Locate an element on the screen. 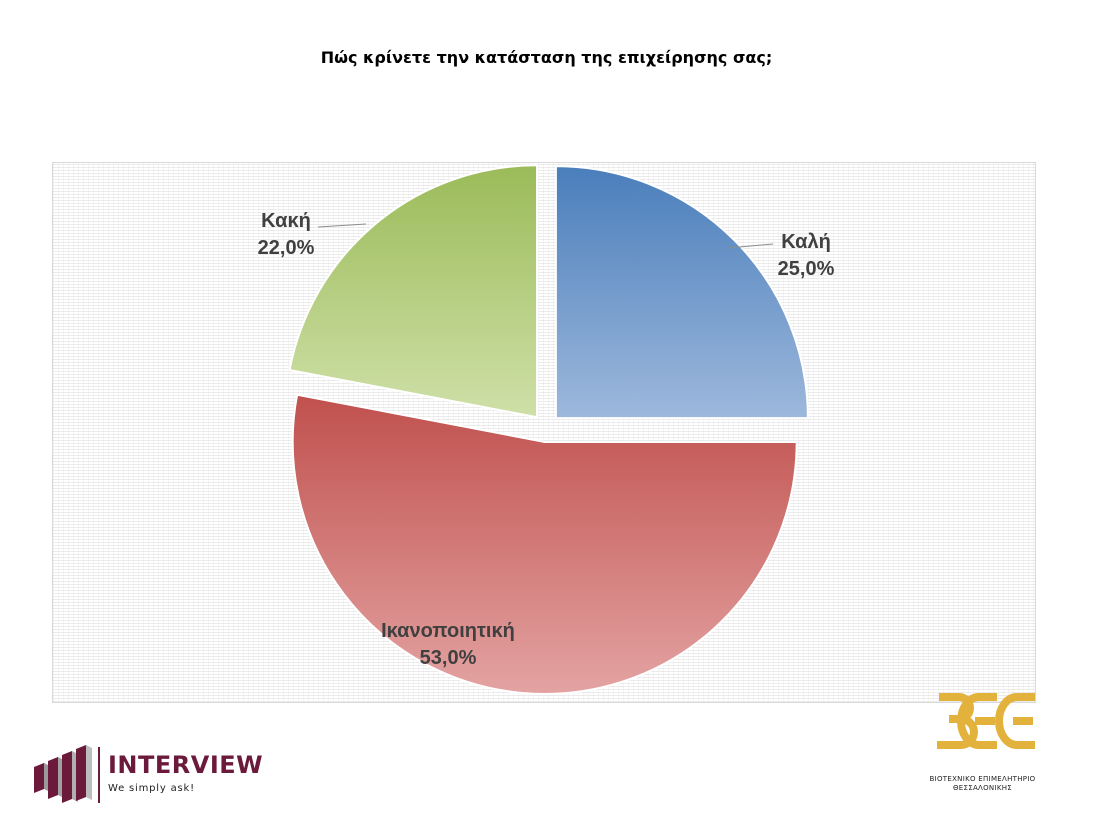 Image resolution: width=1093 pixels, height=820 pixels. bee-logo: ΒΙΟΤΕΧΝΙΚΟ ΕΠΙΜΕΛΗΤΗΡΙΟ ΘΕΣΣΑΛΟΝΙΚΗΣ is located at coordinates (982, 739).